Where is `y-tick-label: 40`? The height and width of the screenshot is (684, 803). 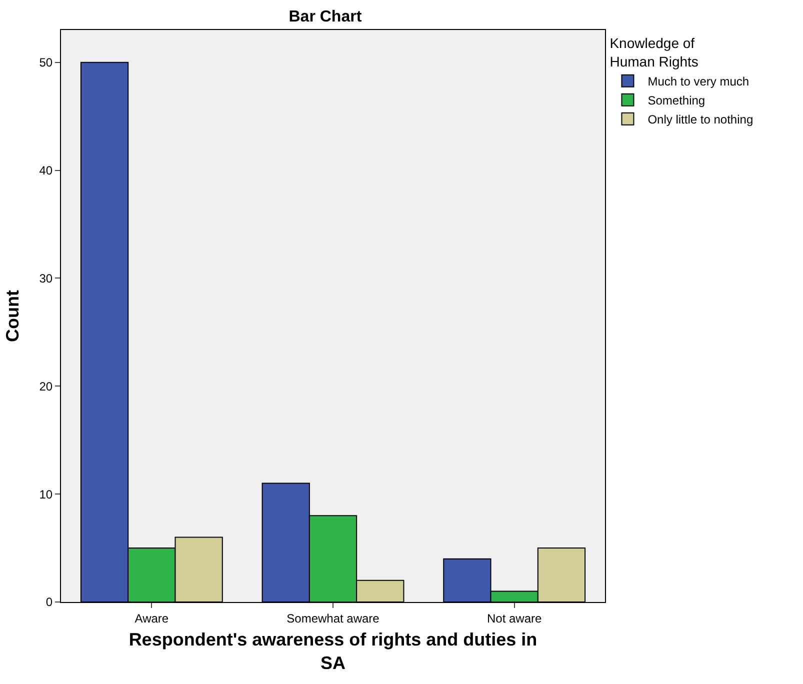 y-tick-label: 40 is located at coordinates (46, 171).